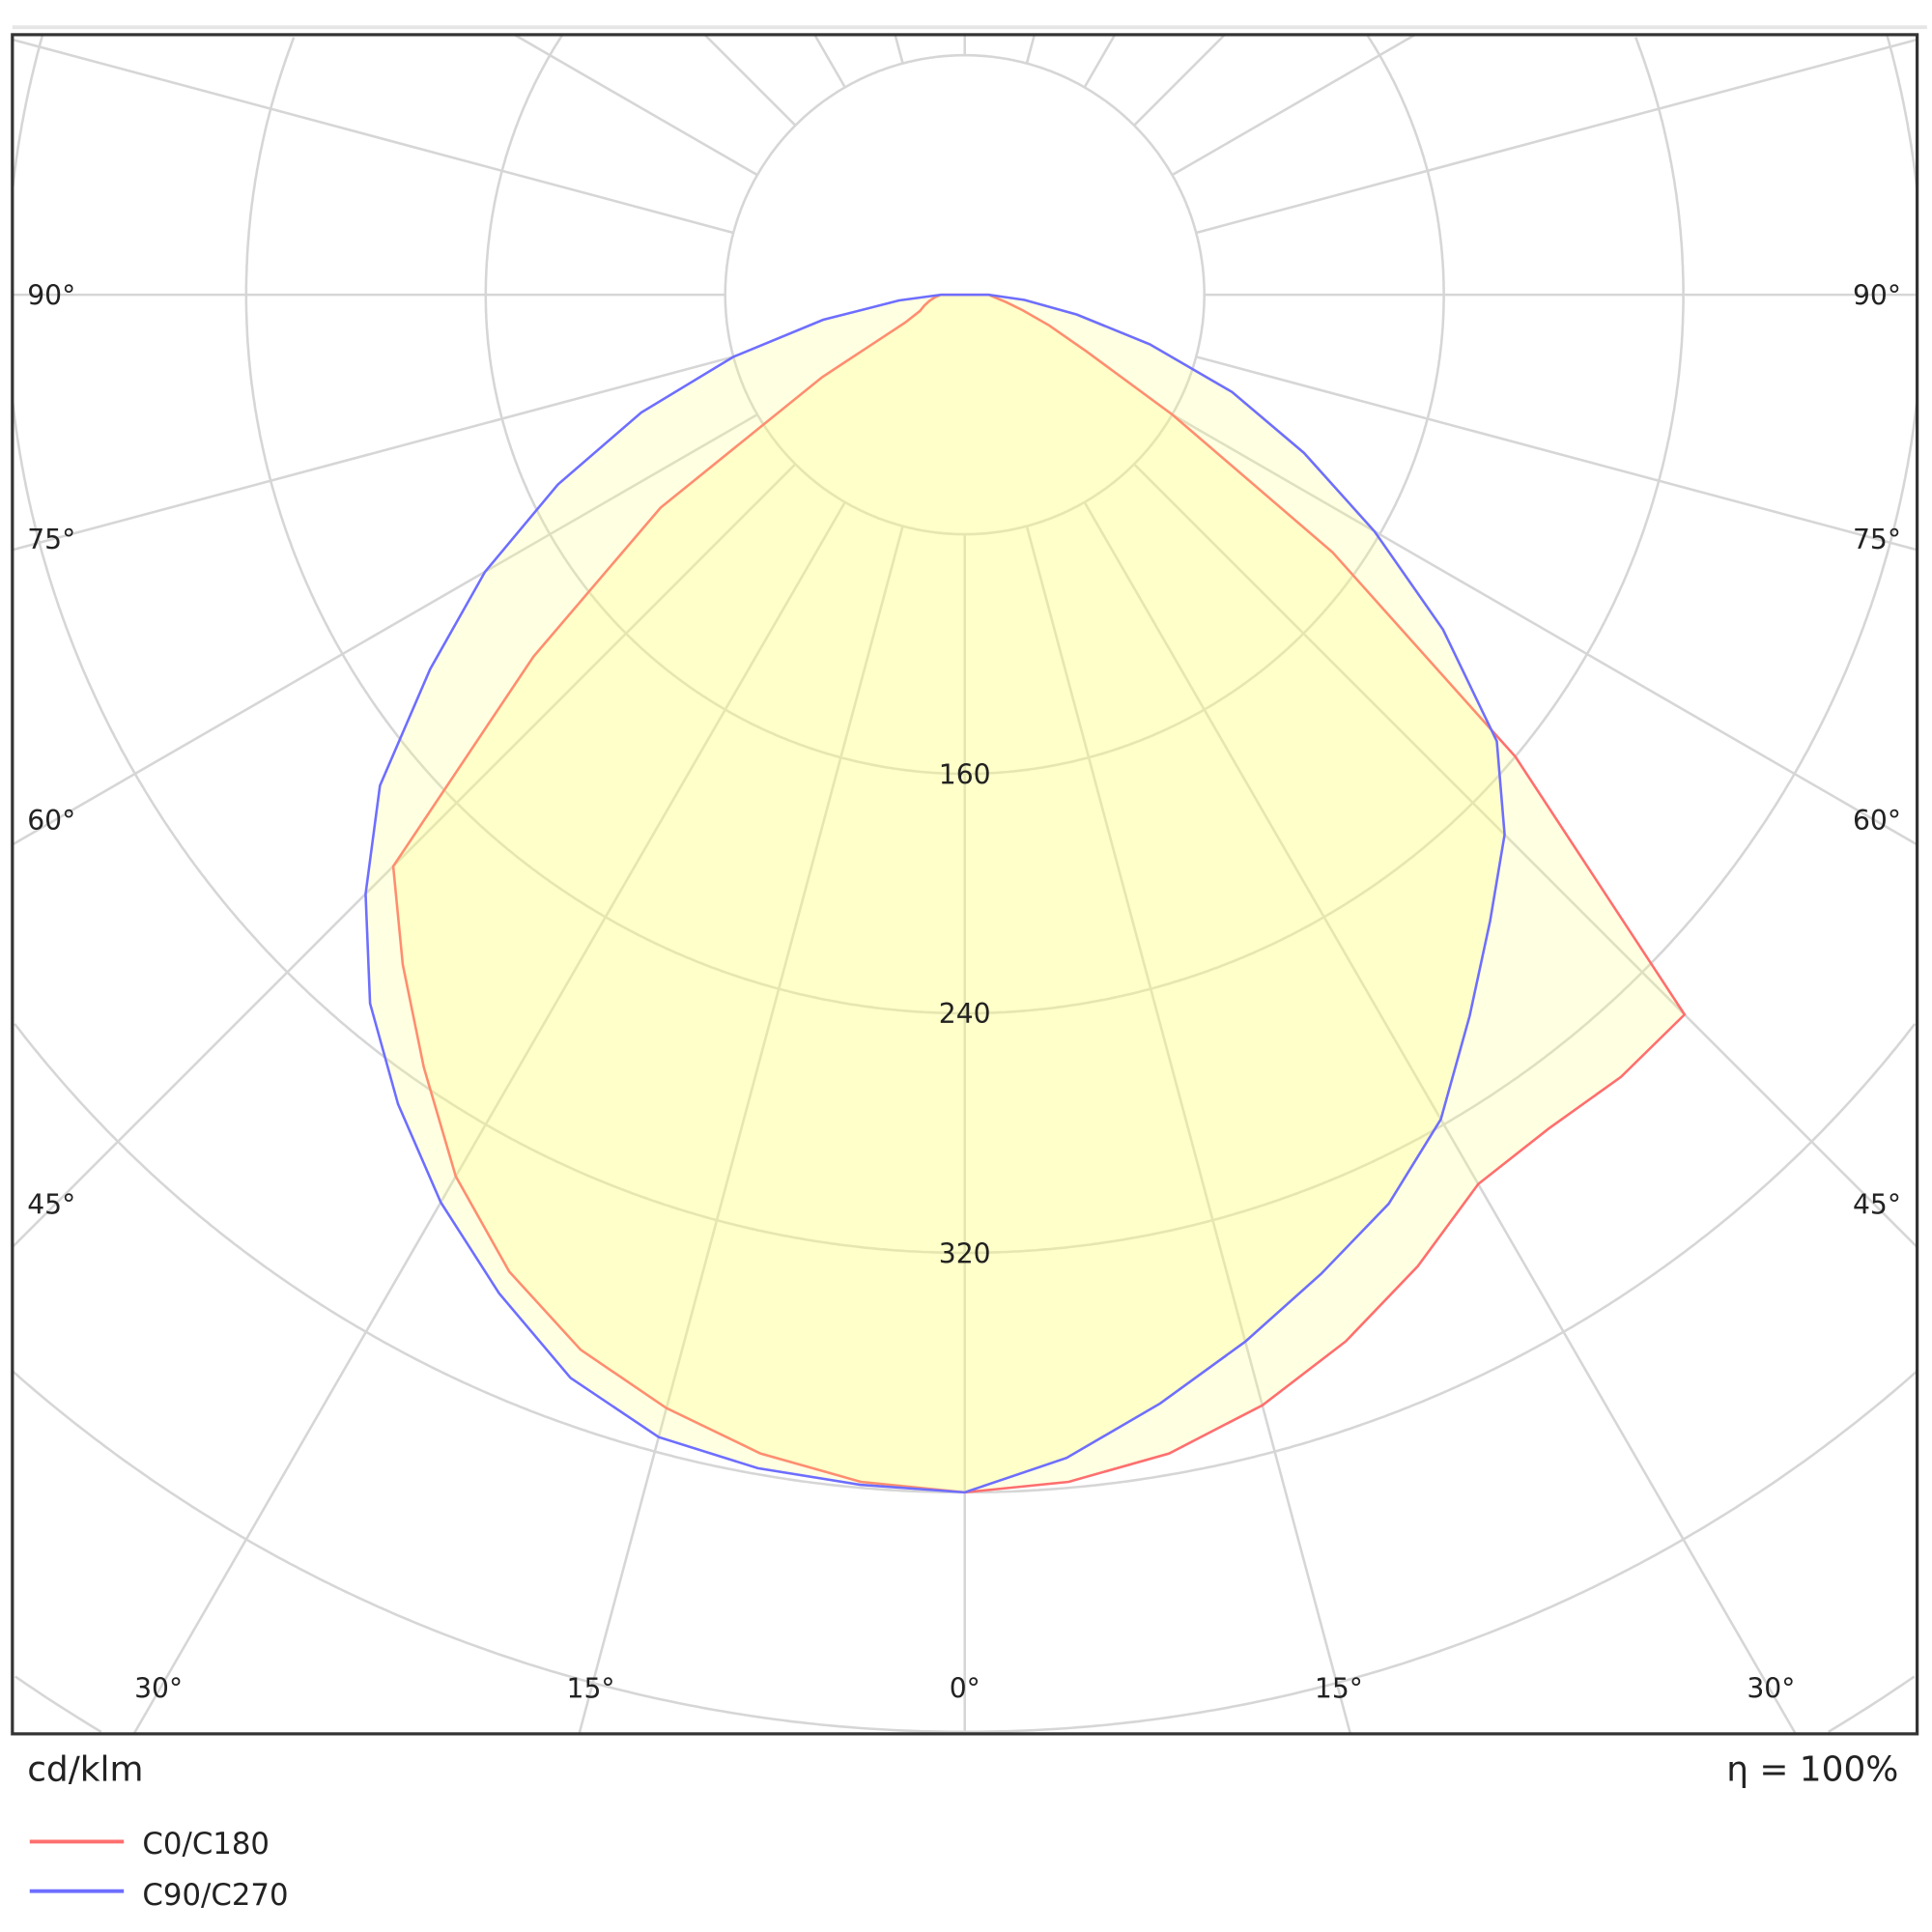 This screenshot has width=1932, height=1932. What do you see at coordinates (1877, 821) in the screenshot?
I see `angle-label-right: 60°` at bounding box center [1877, 821].